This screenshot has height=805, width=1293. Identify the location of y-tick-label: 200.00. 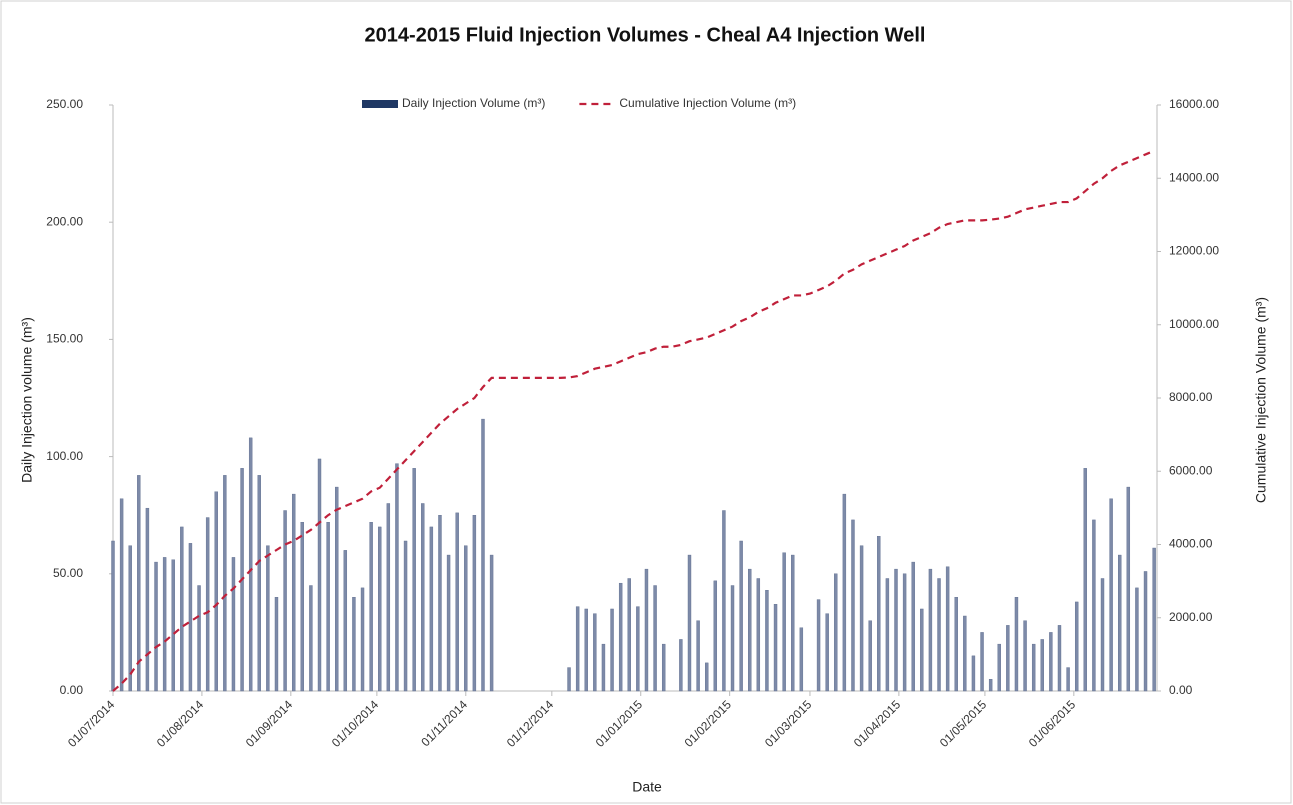
(64, 221).